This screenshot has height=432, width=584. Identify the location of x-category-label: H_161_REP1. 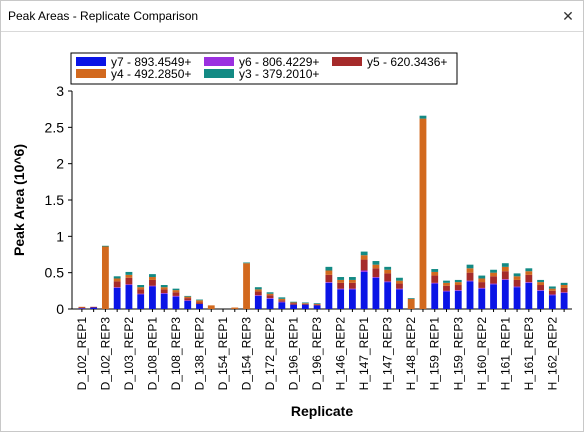
(505, 354).